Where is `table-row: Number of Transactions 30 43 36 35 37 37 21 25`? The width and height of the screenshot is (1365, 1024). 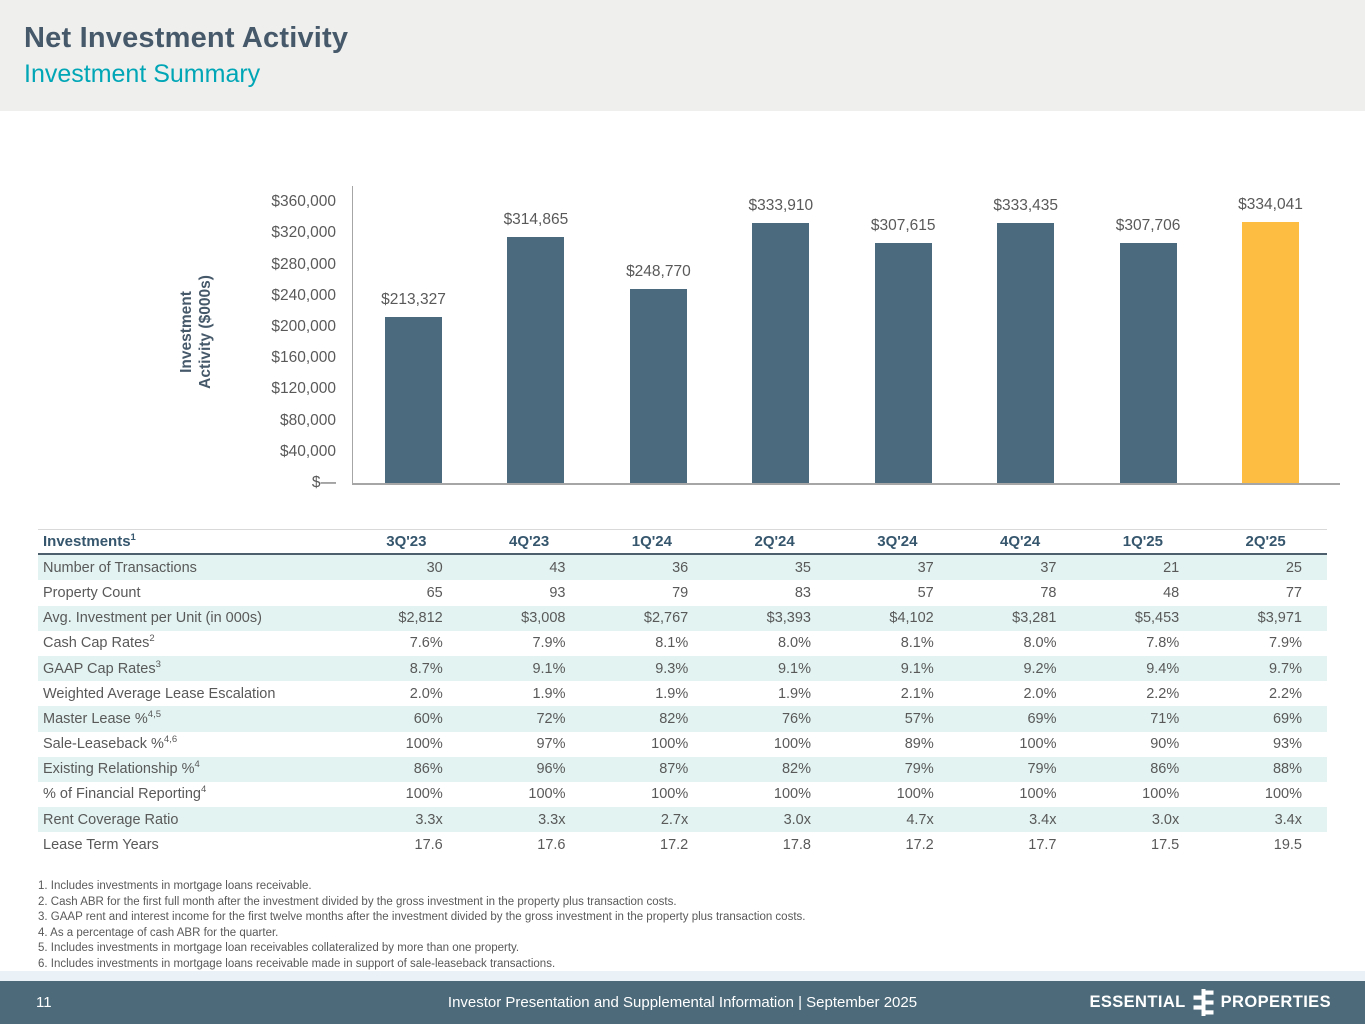 table-row: Number of Transactions 30 43 36 35 37 37 21 25 is located at coordinates (682, 568).